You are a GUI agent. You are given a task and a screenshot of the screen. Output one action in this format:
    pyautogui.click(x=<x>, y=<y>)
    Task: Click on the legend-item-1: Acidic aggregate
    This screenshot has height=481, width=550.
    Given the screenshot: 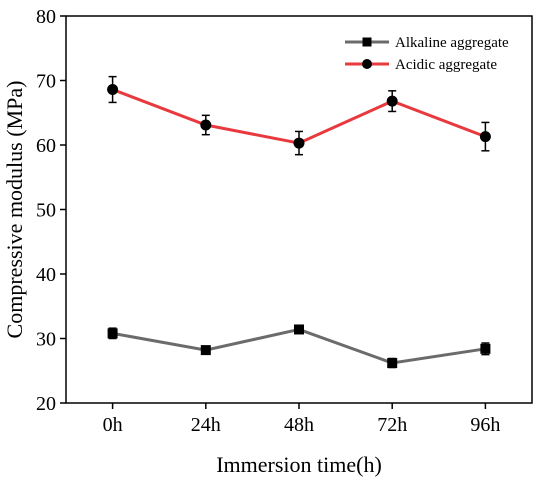 What is the action you would take?
    pyautogui.click(x=421, y=65)
    